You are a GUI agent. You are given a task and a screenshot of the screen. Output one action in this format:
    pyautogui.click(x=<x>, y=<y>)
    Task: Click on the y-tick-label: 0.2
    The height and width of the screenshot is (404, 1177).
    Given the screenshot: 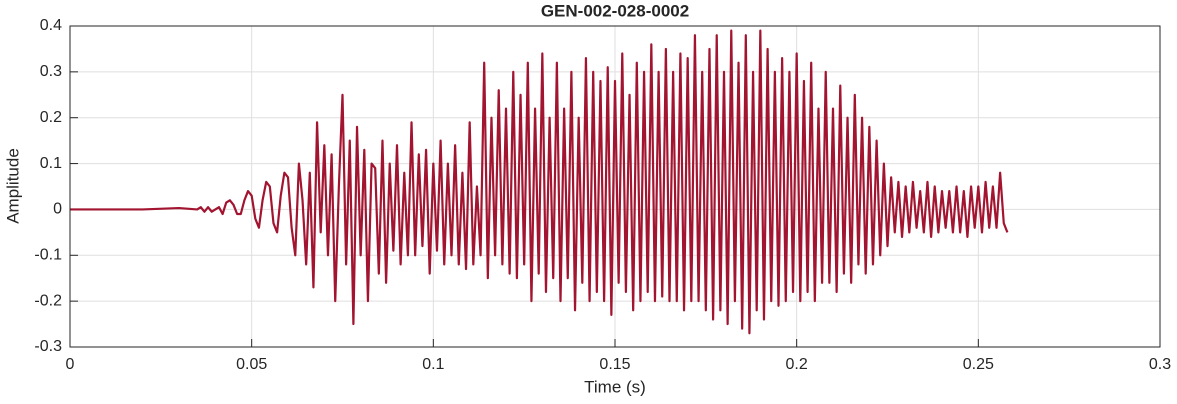 What is the action you would take?
    pyautogui.click(x=51, y=117)
    